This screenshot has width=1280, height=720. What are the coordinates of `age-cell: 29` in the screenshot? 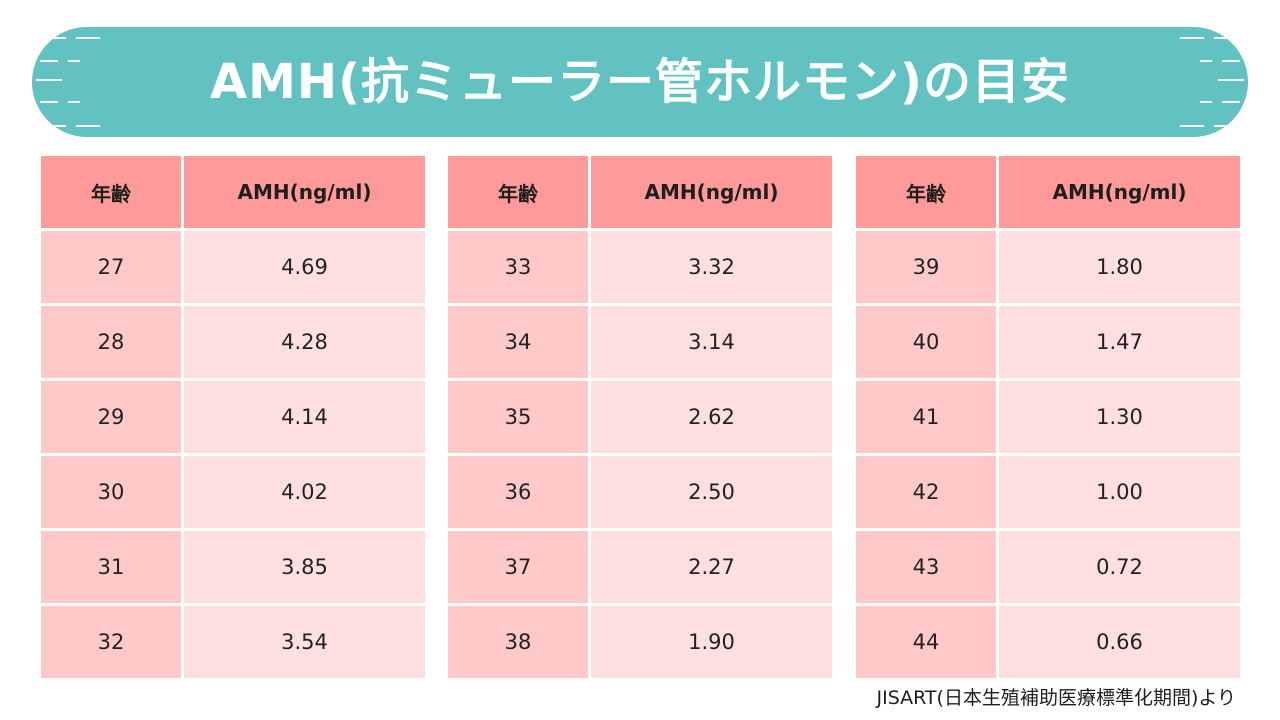 It's located at (111, 417).